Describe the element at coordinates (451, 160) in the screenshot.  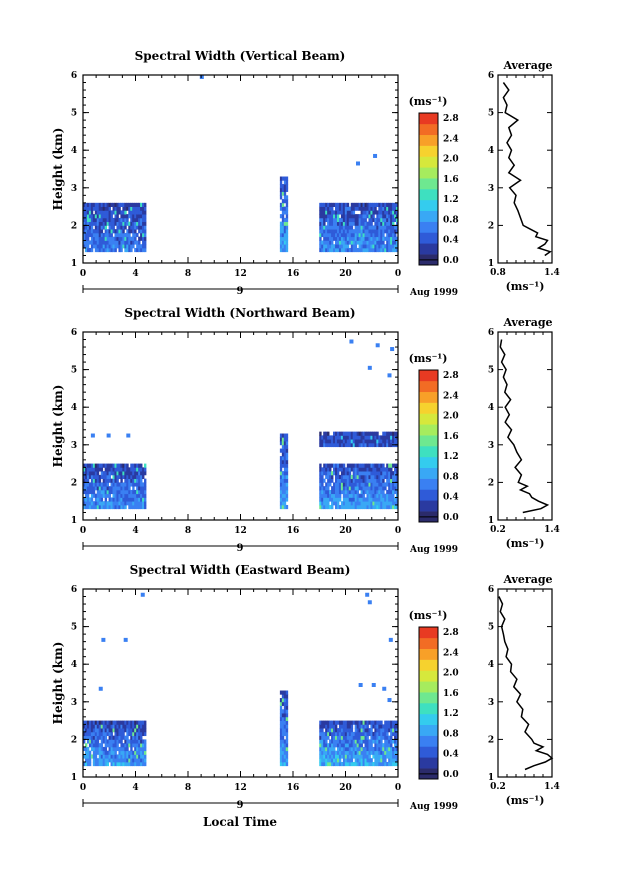
I see `colorbar-tick-label: 2.0` at that location.